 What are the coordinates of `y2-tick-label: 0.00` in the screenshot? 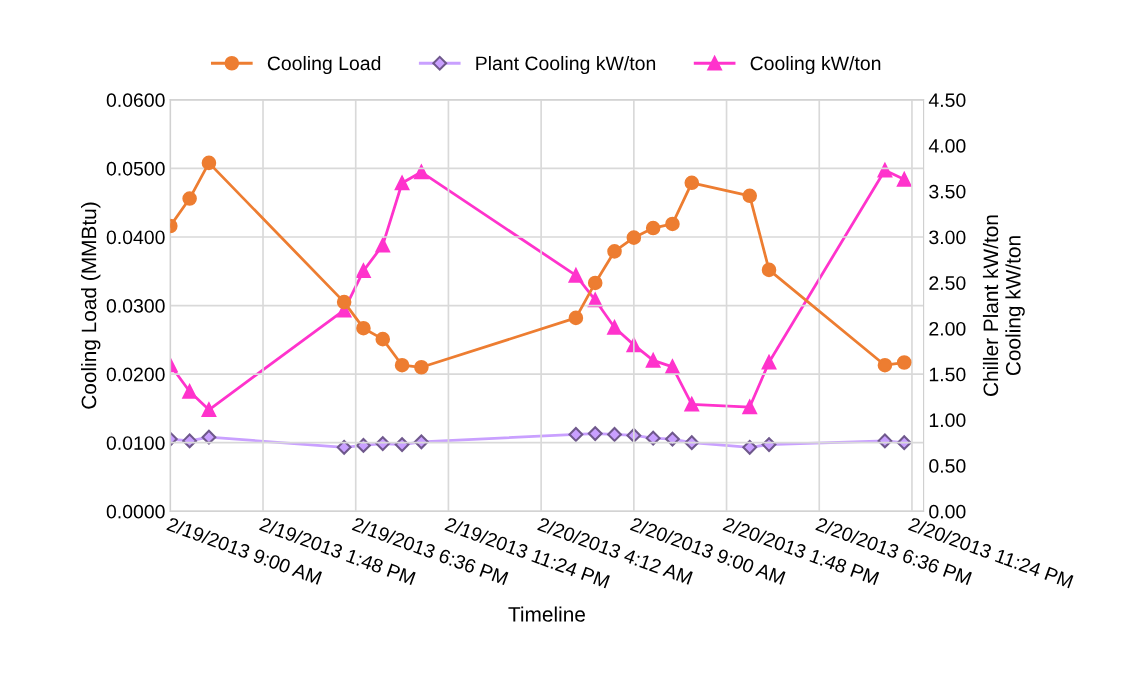 It's located at (947, 511).